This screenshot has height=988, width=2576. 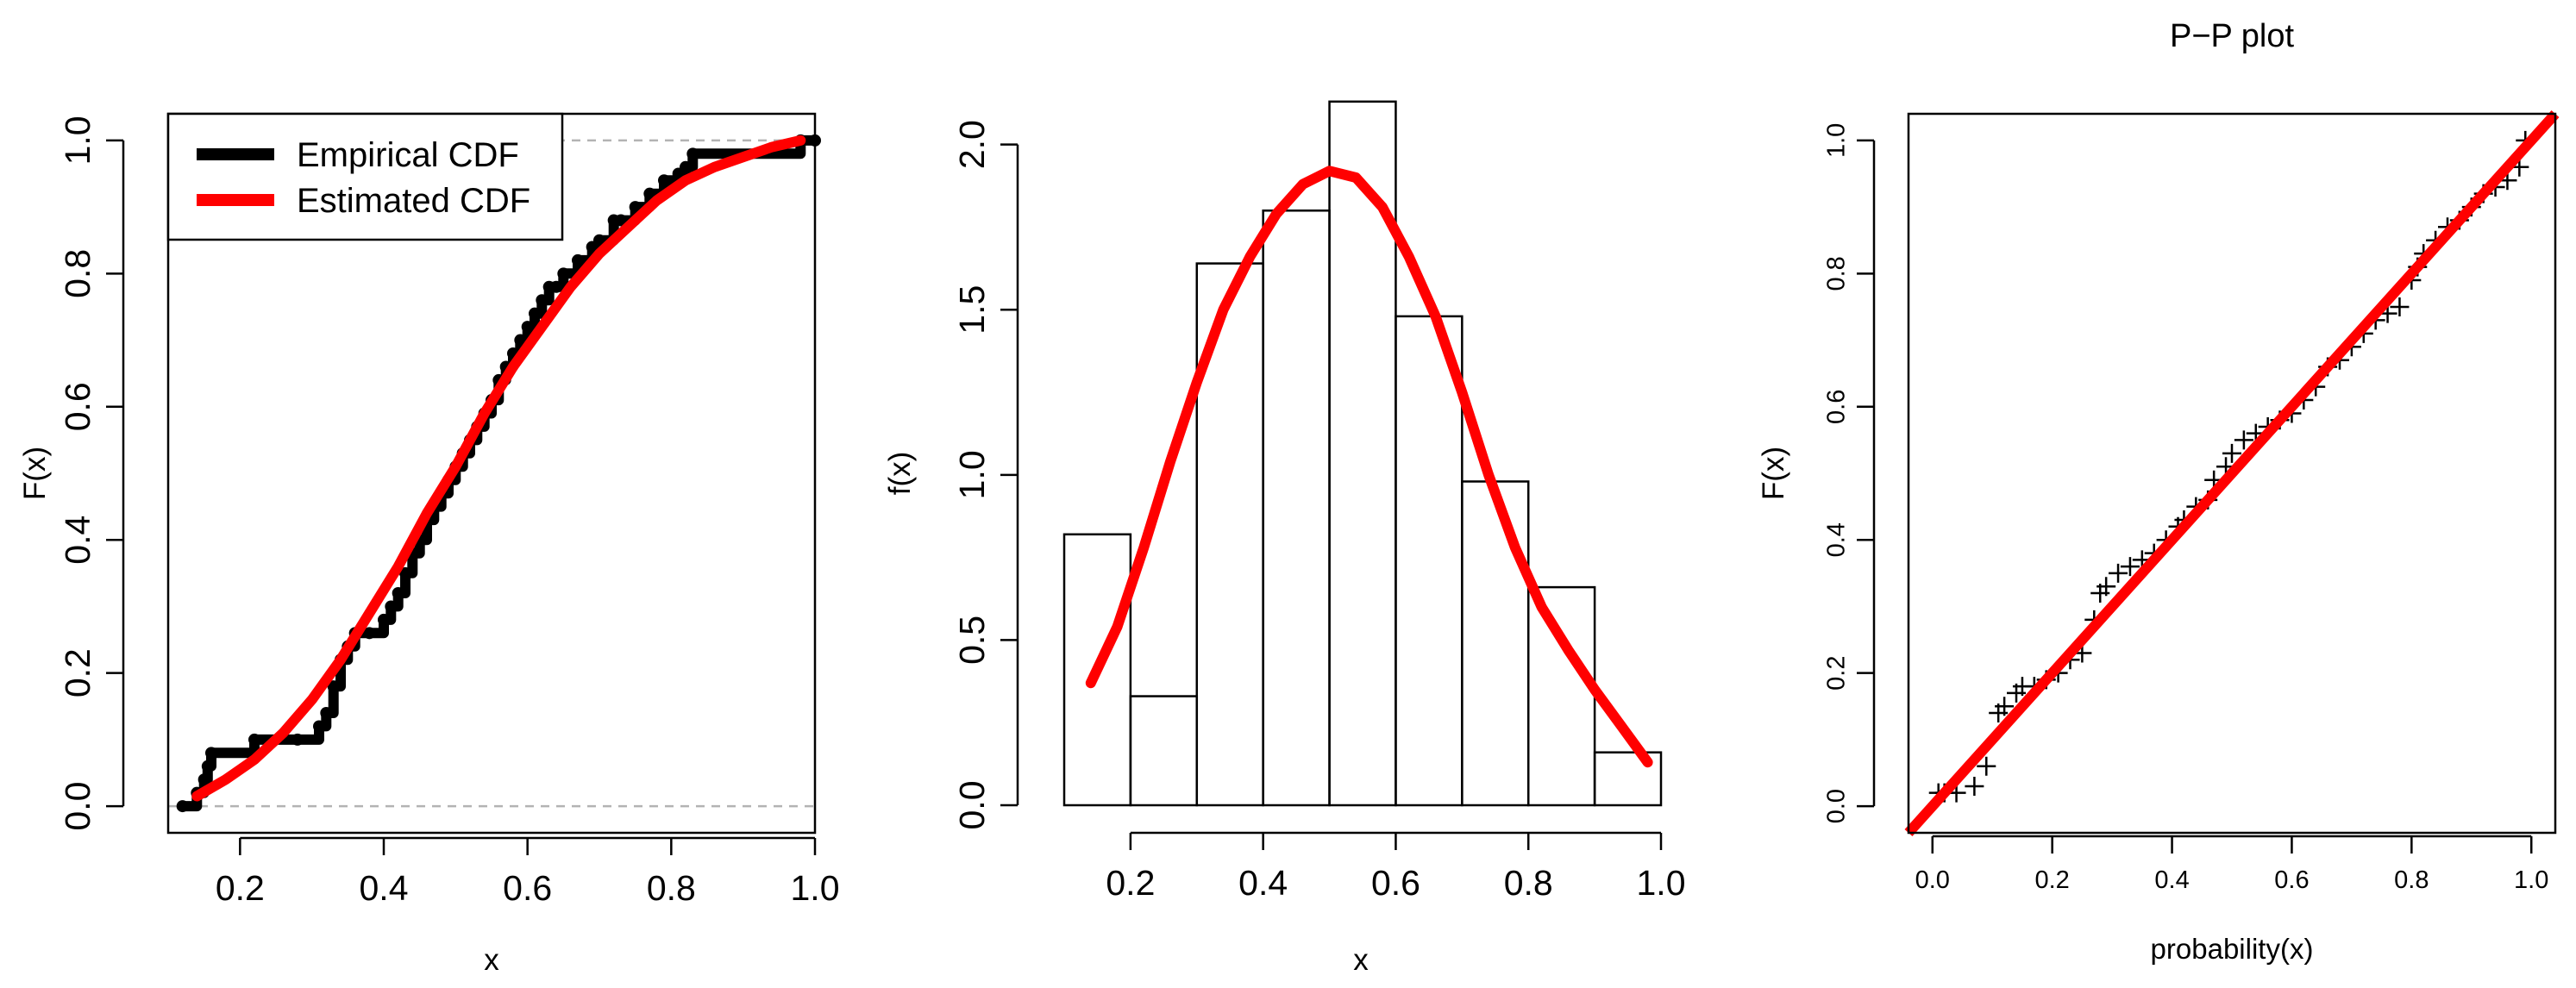 I want to click on pp-x-tick-label: 0.4, so click(x=2171, y=880).